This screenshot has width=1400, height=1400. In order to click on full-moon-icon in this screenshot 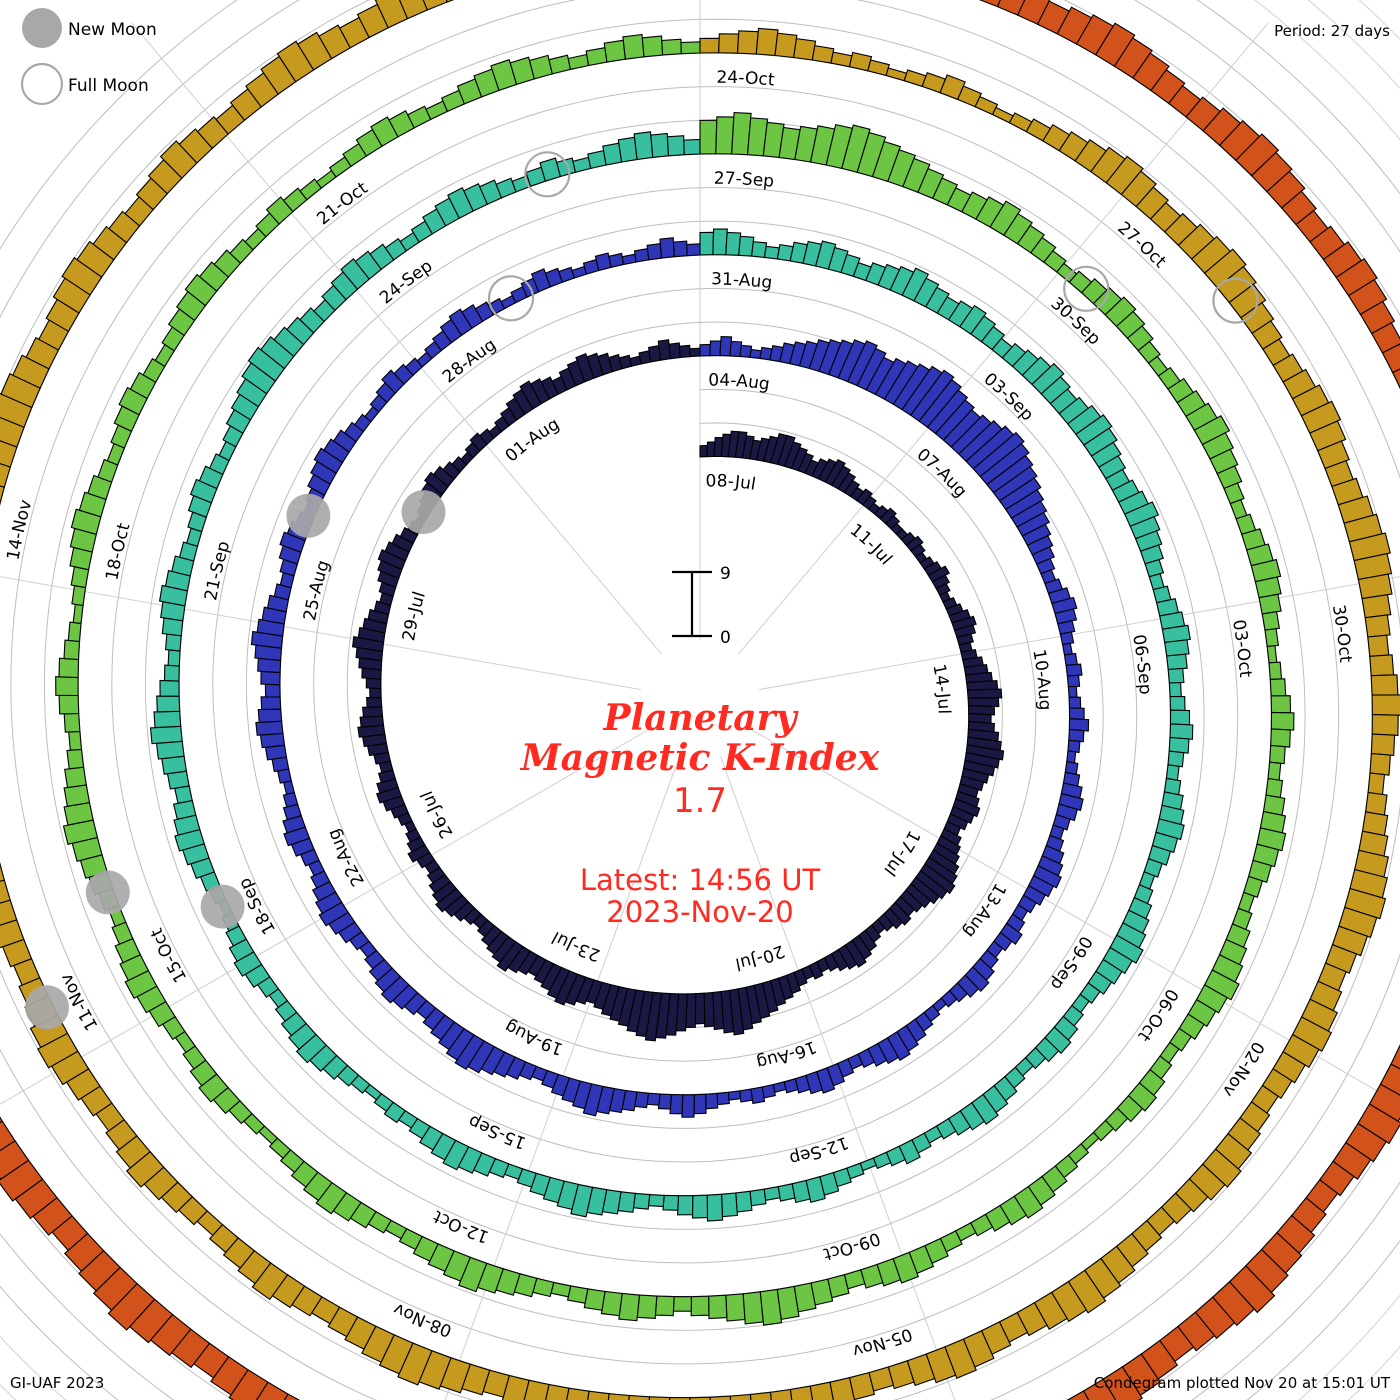, I will do `click(42, 84)`.